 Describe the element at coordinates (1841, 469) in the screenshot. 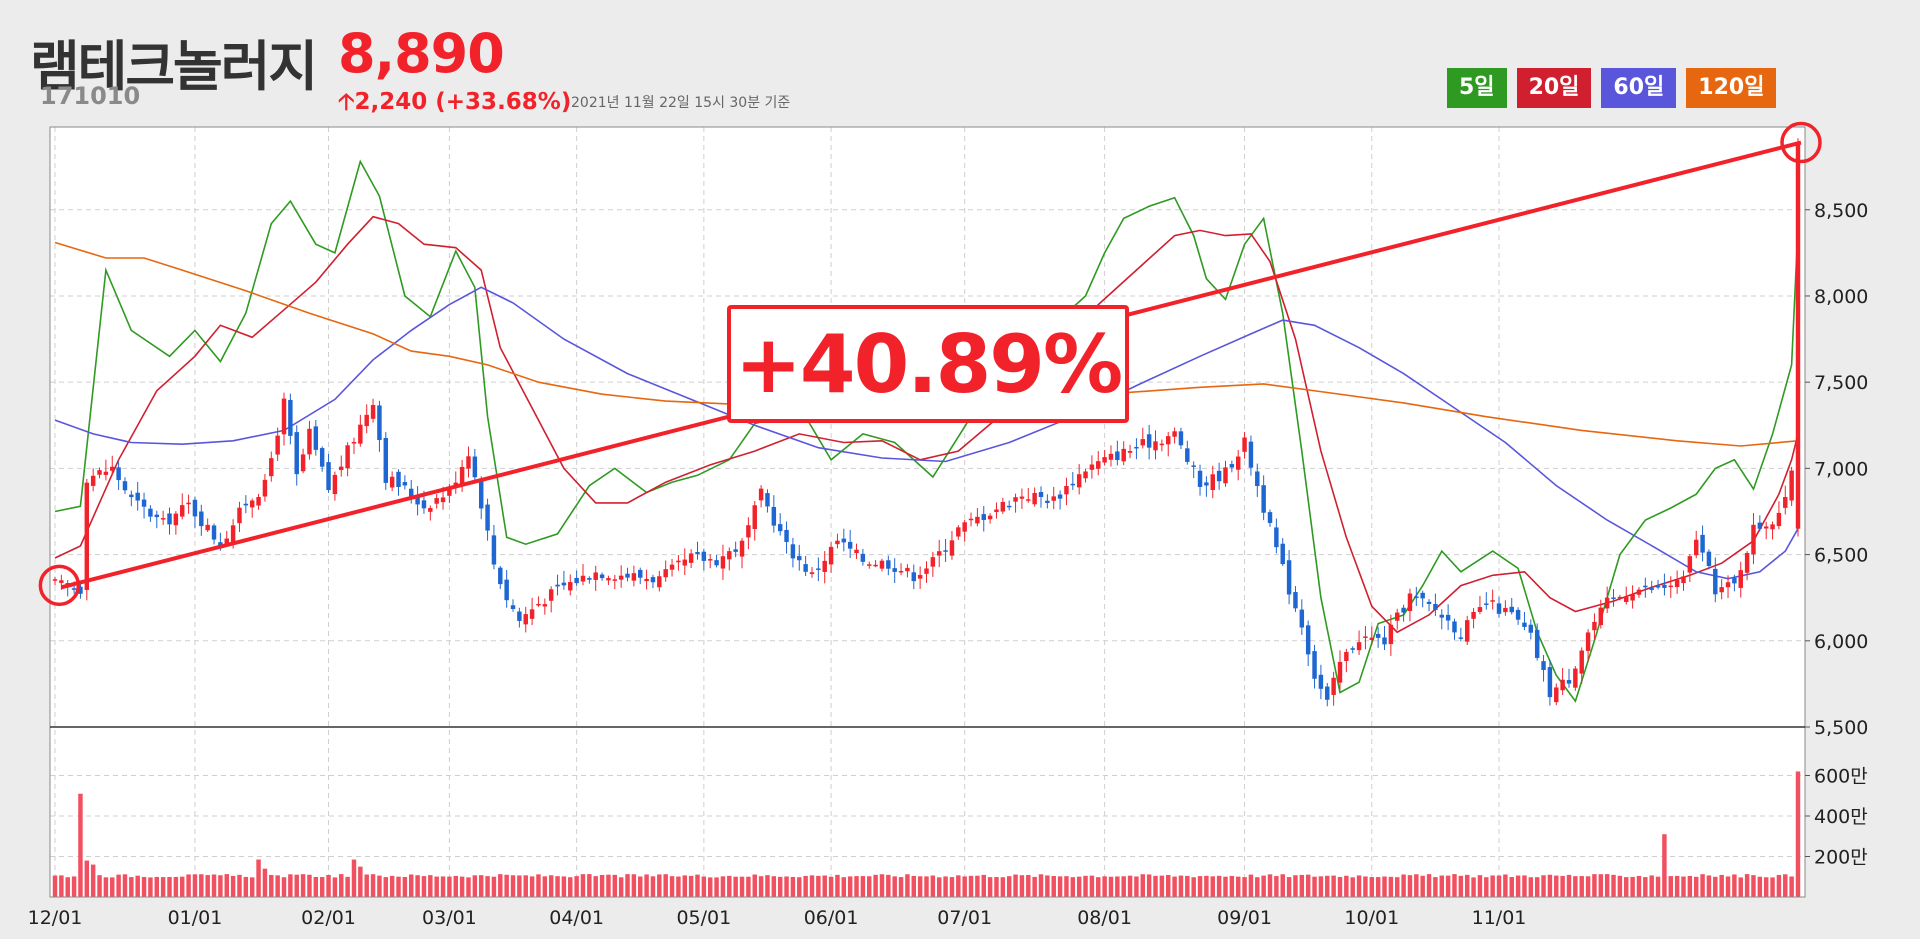

I see `price-tick-label: 7,000` at that location.